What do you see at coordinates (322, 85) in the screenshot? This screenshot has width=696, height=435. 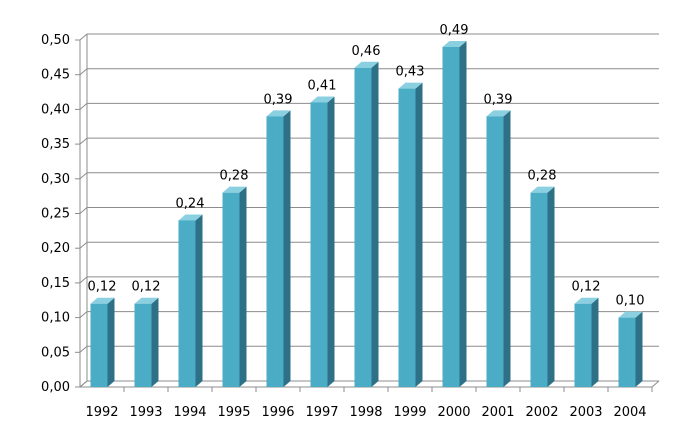 I see `data-label: 0,41` at bounding box center [322, 85].